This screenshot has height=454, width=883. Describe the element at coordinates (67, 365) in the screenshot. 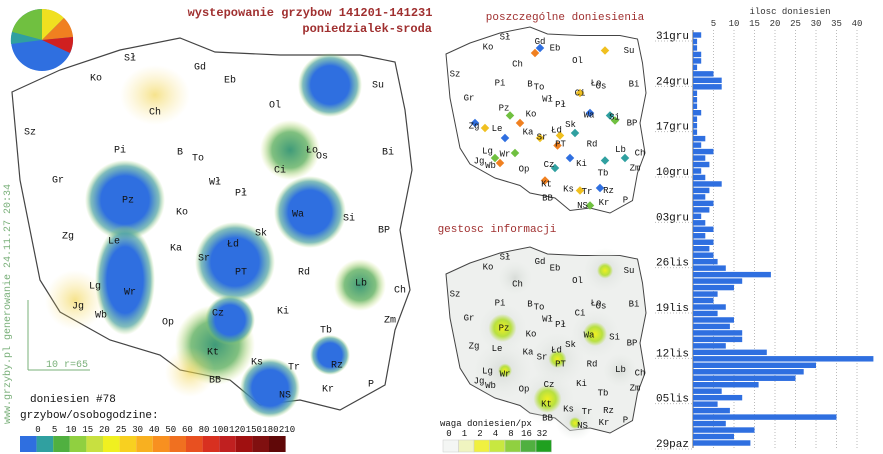

I see `scale-note: 10 r=65` at that location.